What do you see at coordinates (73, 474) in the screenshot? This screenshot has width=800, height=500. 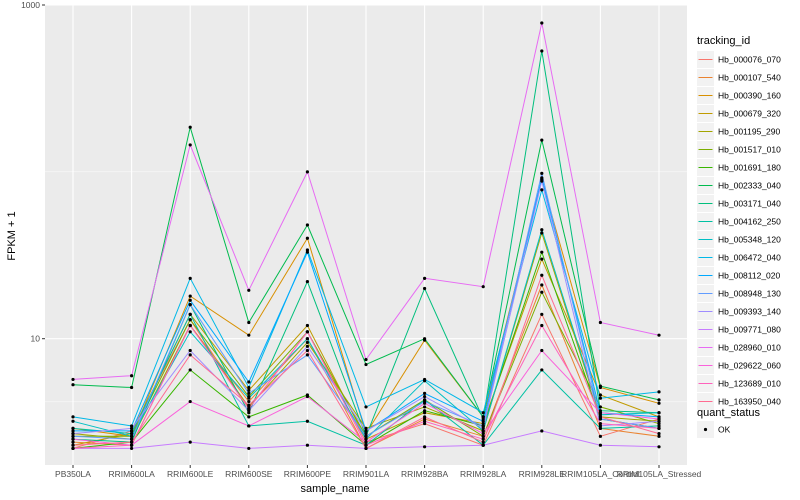 I see `x-tick-label: PB350LA` at bounding box center [73, 474].